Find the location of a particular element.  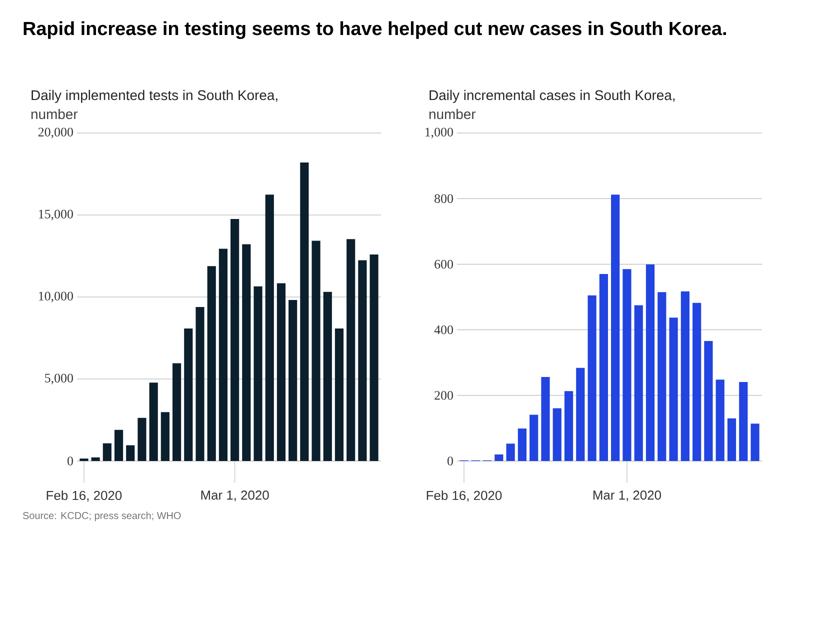

y-tick-label: 800 is located at coordinates (443, 198).